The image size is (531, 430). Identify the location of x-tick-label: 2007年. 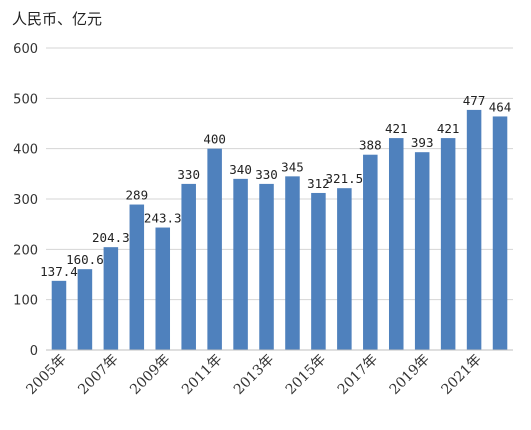
(98, 375).